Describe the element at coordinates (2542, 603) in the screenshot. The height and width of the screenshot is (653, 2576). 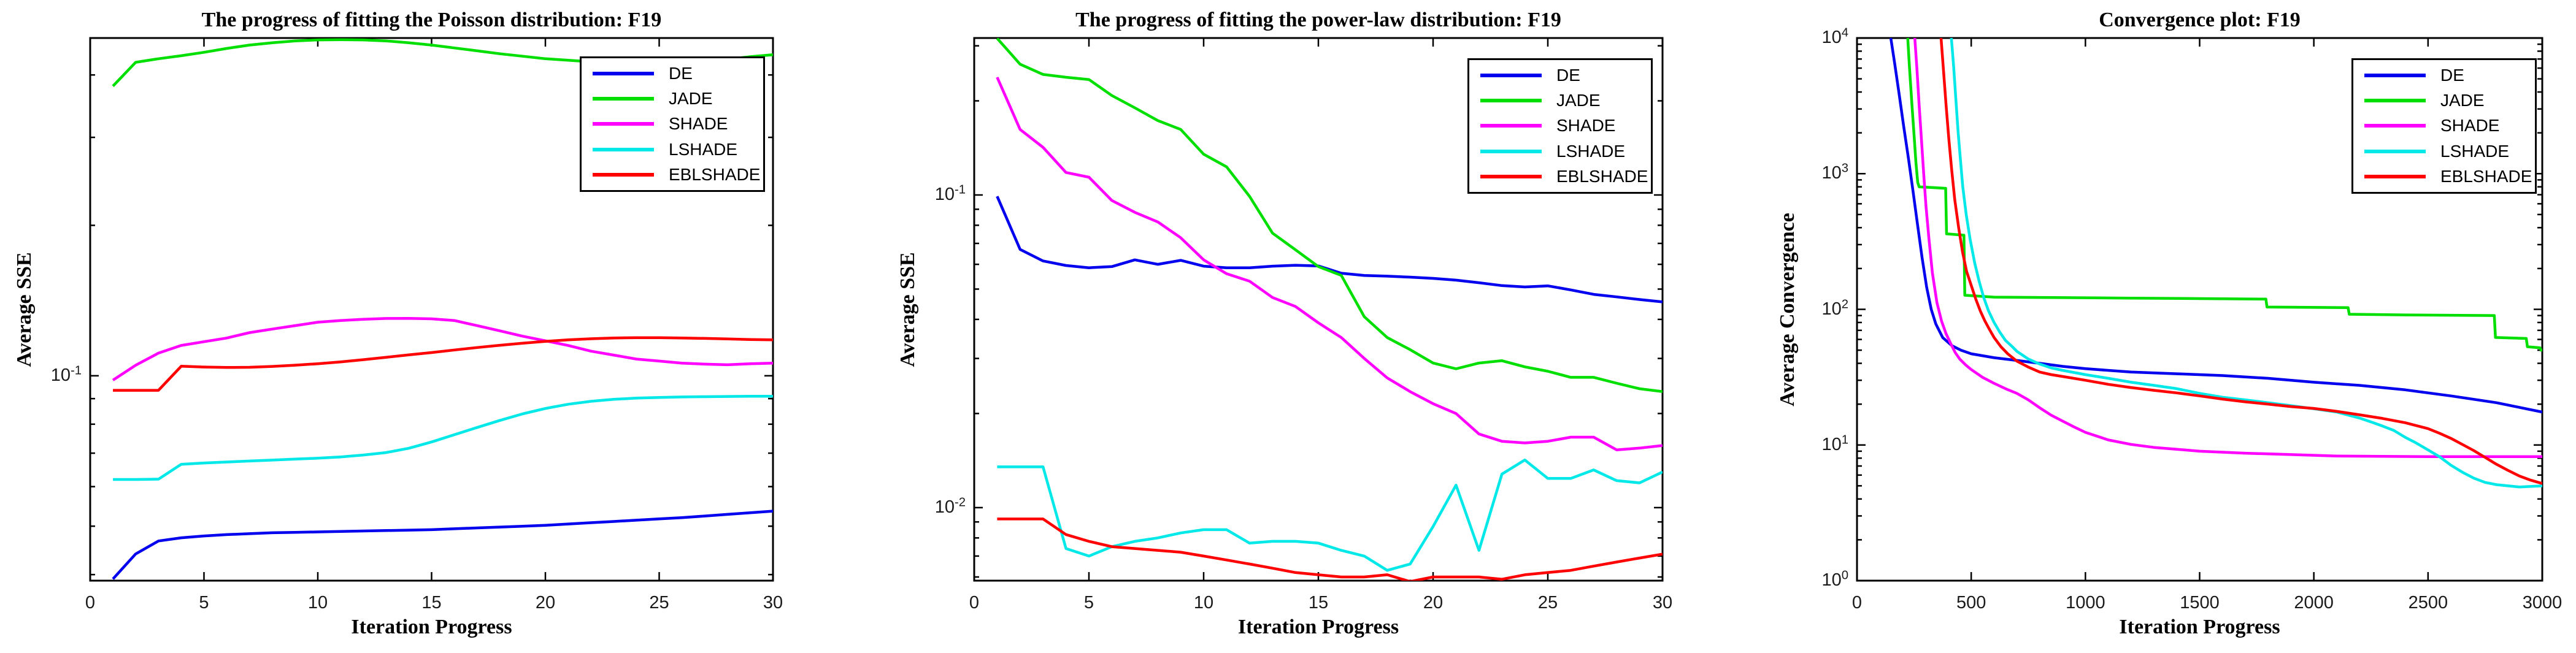
I see `x-tick-label: 3000` at that location.